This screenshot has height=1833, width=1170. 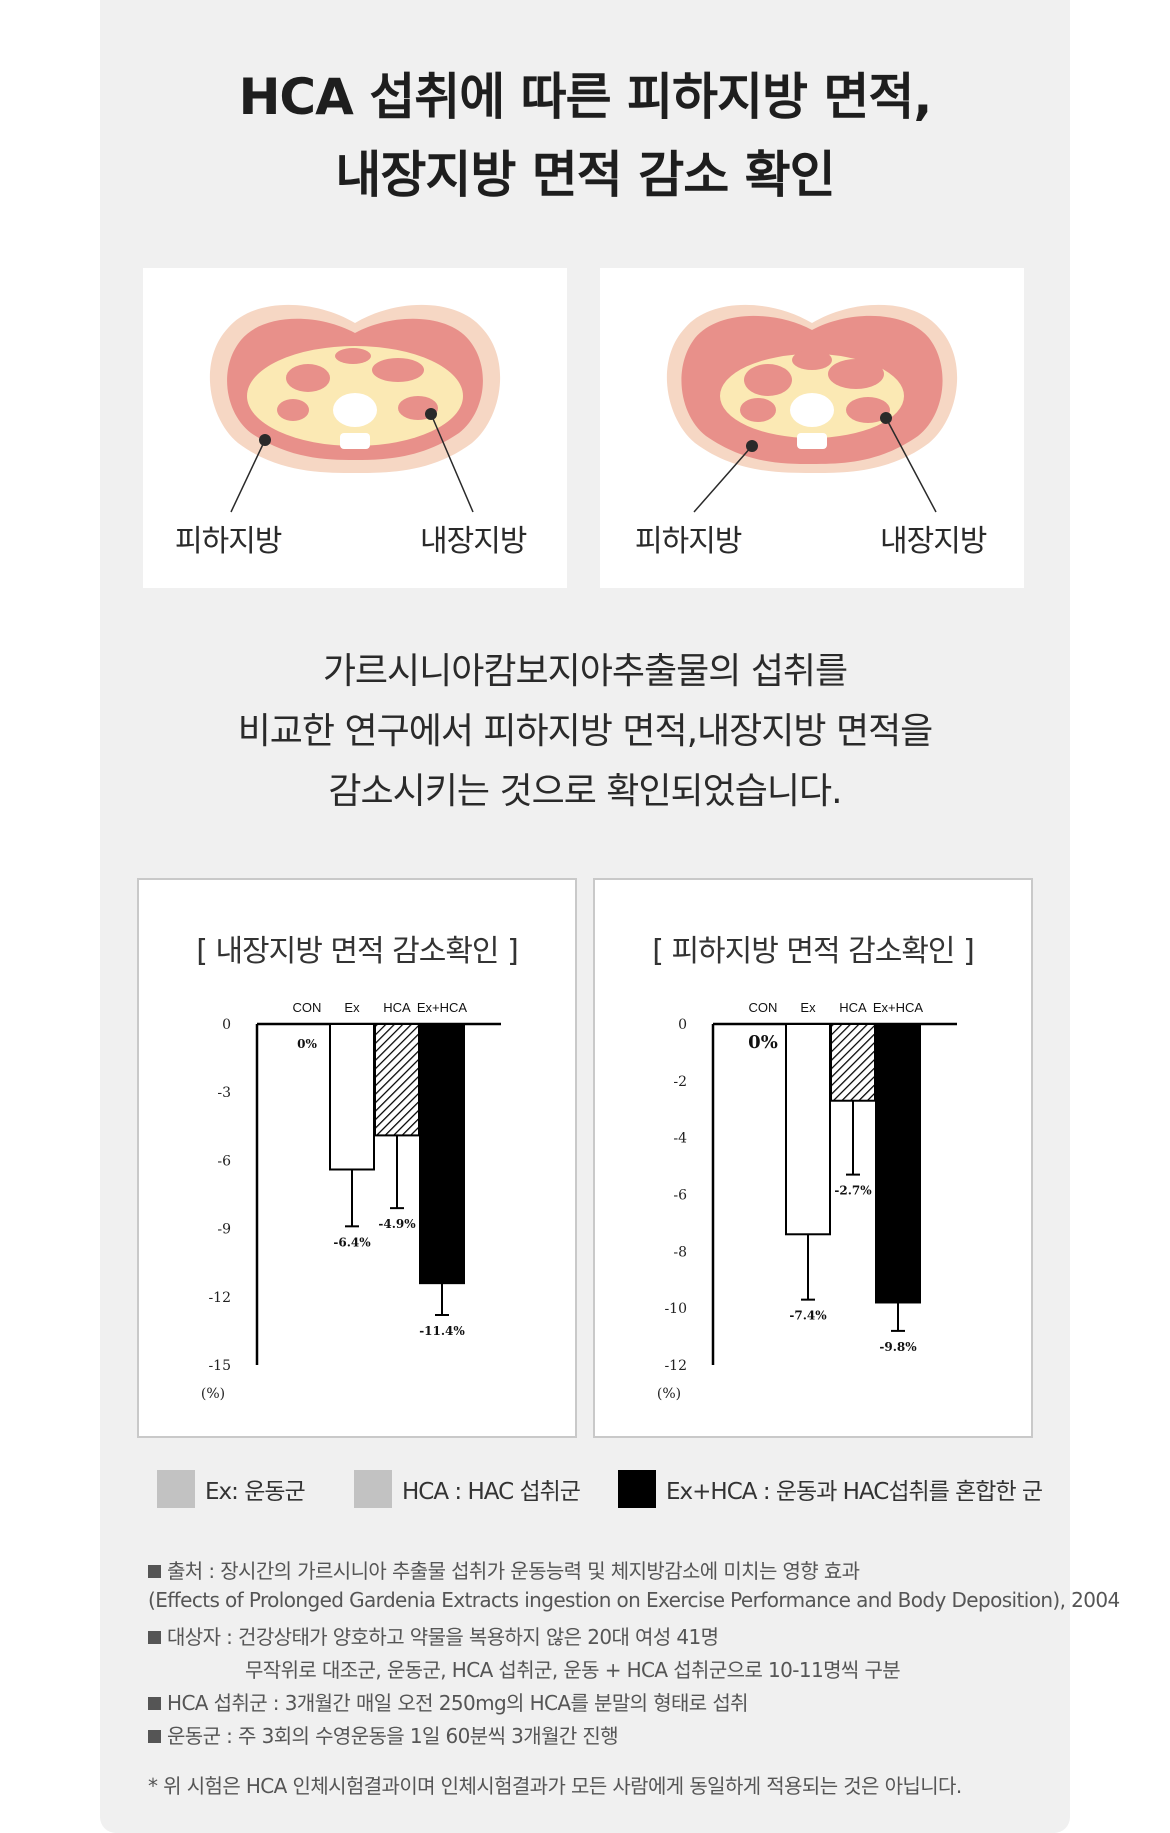 What do you see at coordinates (853, 1191) in the screenshot?
I see `data-label: -2.7%` at bounding box center [853, 1191].